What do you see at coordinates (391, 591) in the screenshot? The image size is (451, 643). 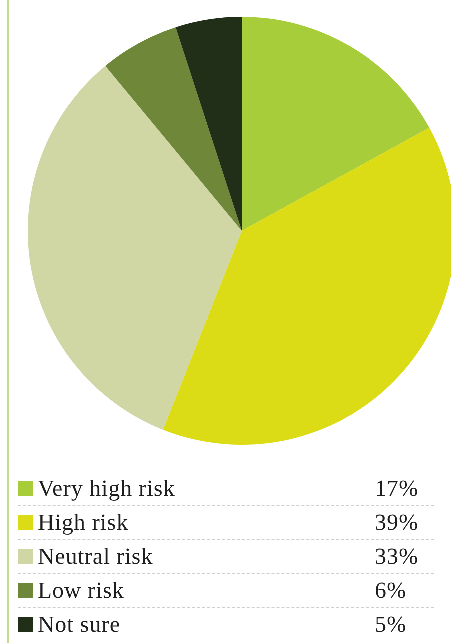 I see `data-label: 6%` at bounding box center [391, 591].